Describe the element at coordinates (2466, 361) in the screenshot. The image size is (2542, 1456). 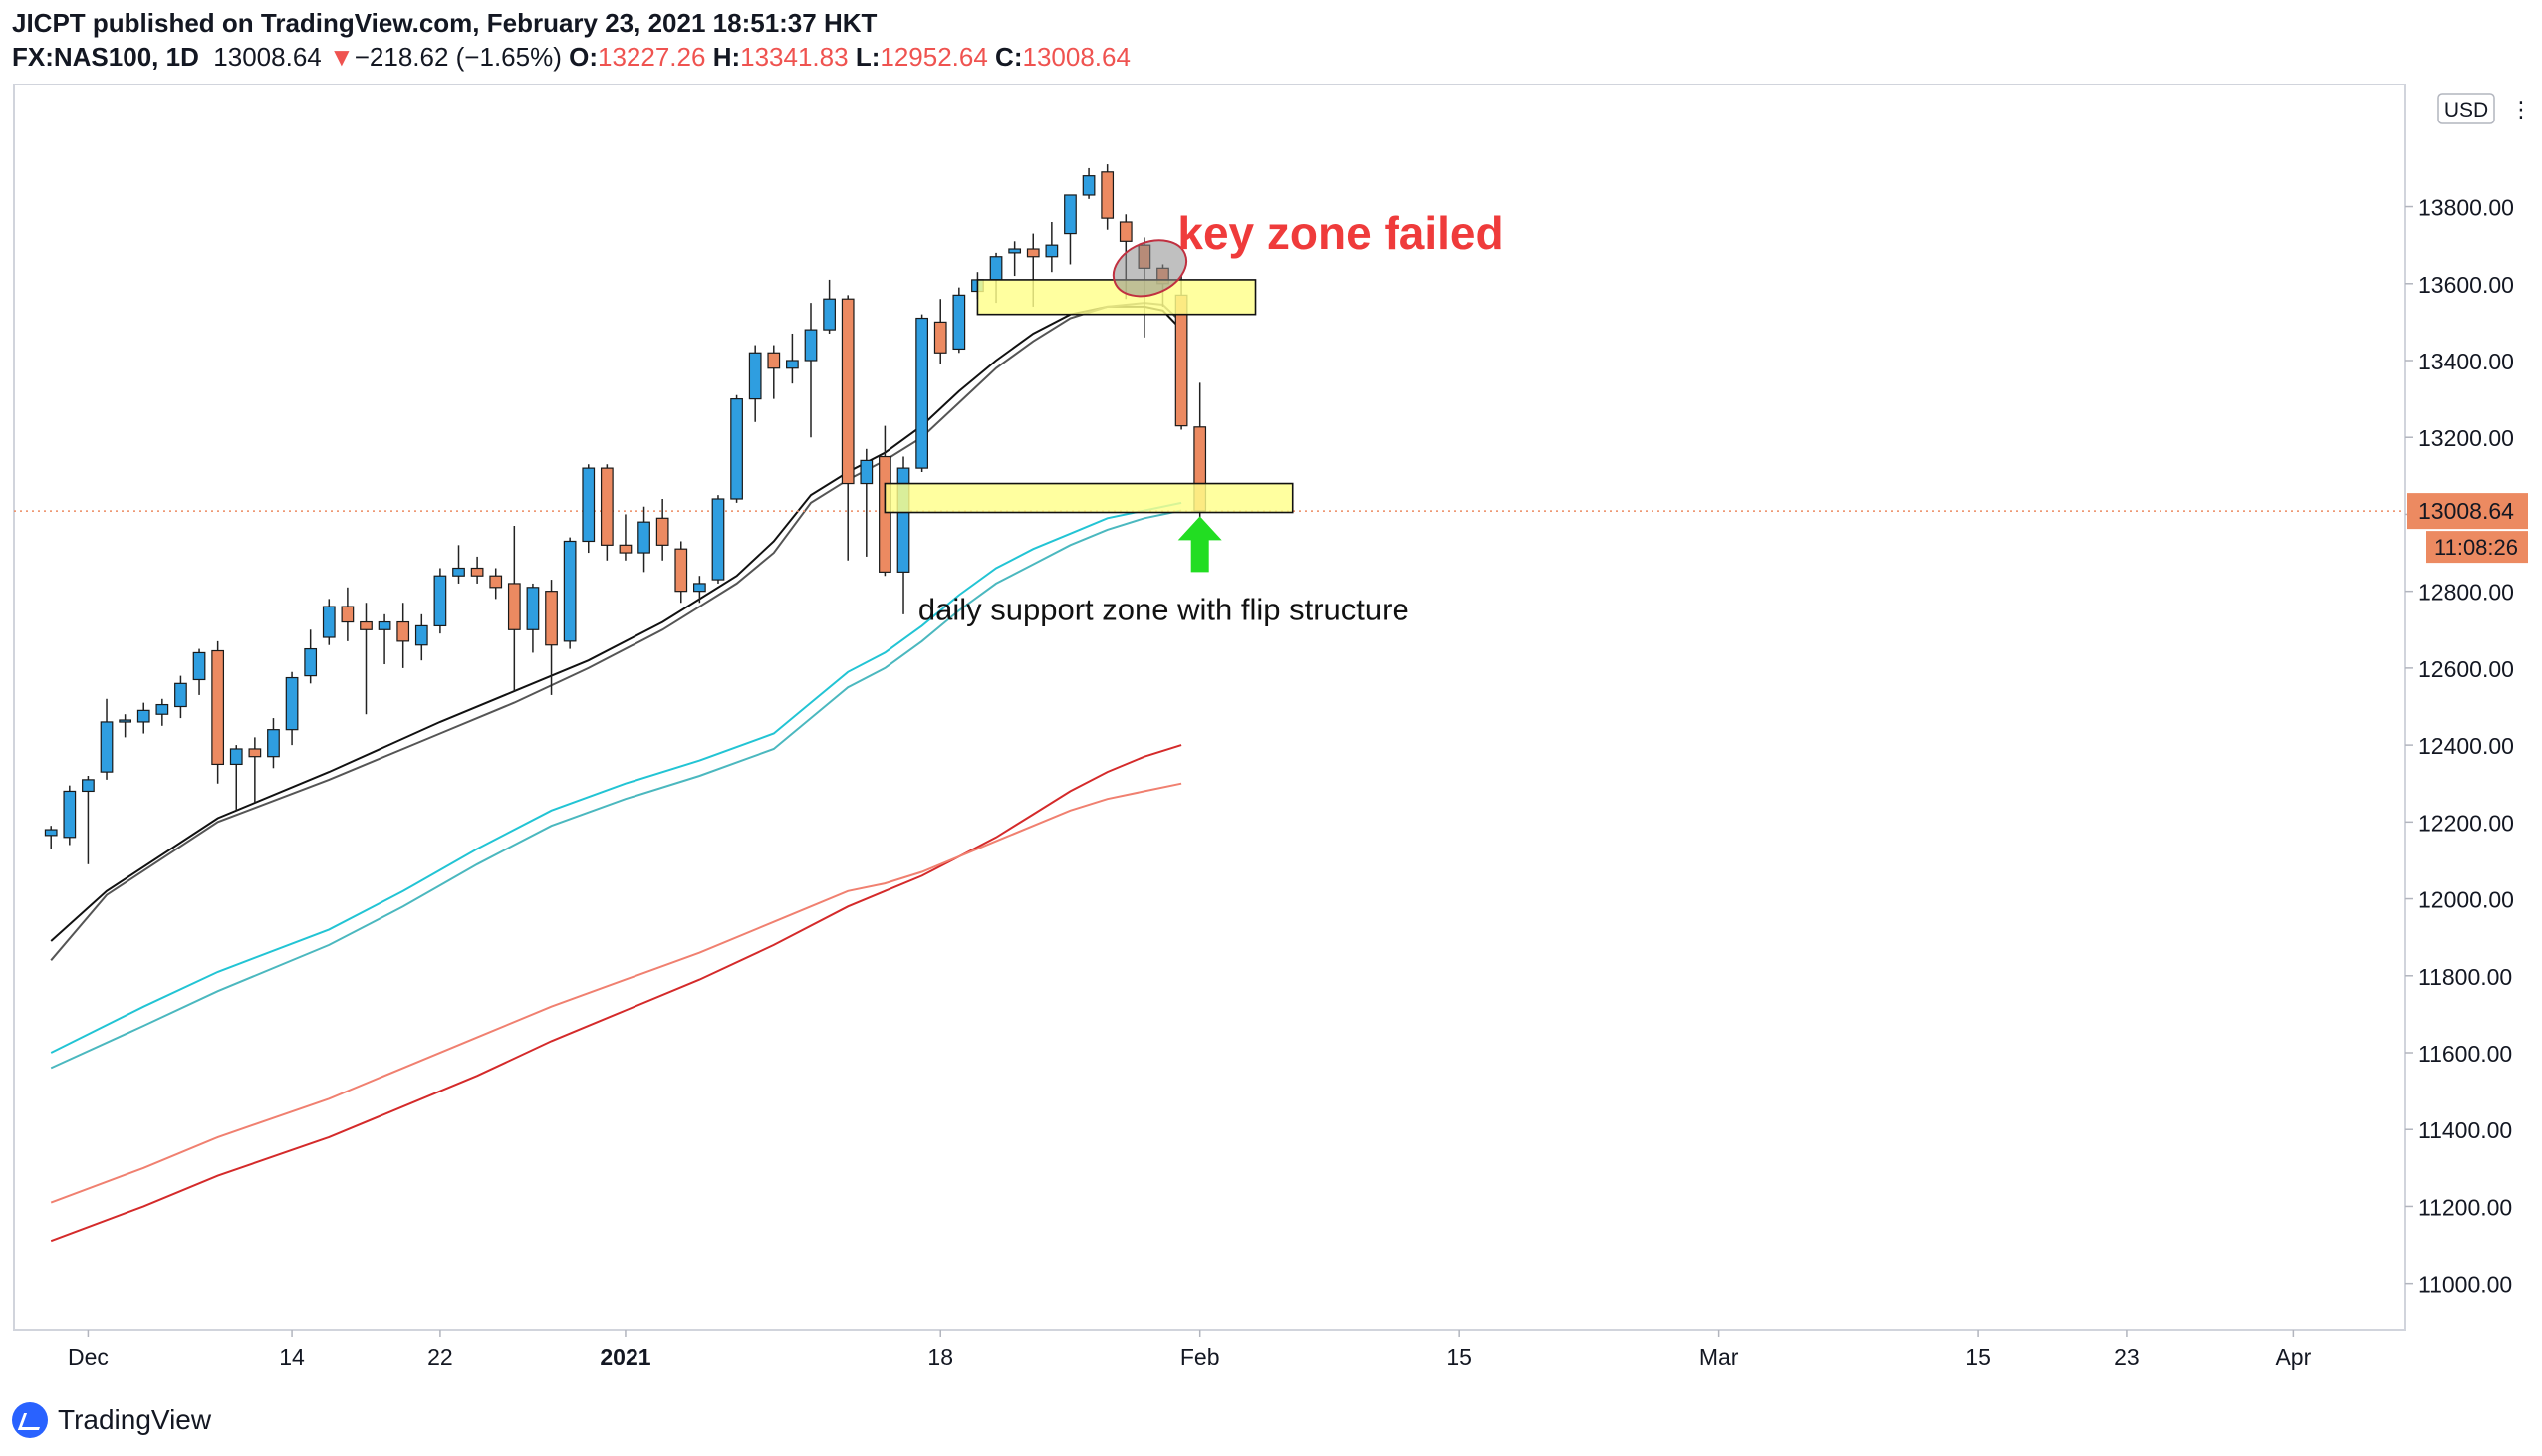
I see `price-tick-label: 13400.00` at that location.